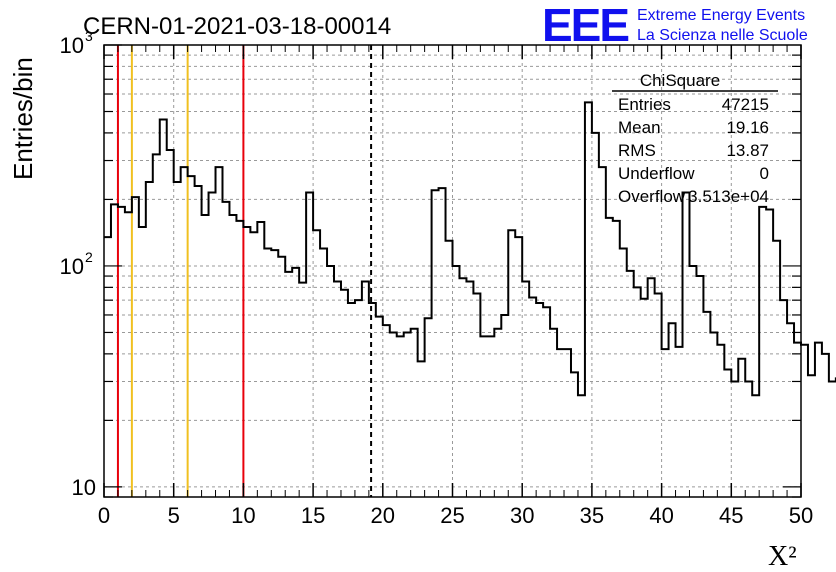  I want to click on run-title: CERN-01-2021-03-18-00014, so click(237, 26).